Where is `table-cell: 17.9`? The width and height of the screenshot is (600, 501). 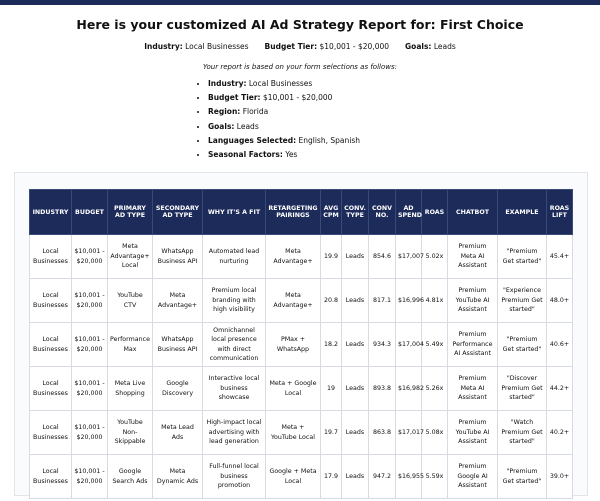
table-cell: 17.9 is located at coordinates (331, 476).